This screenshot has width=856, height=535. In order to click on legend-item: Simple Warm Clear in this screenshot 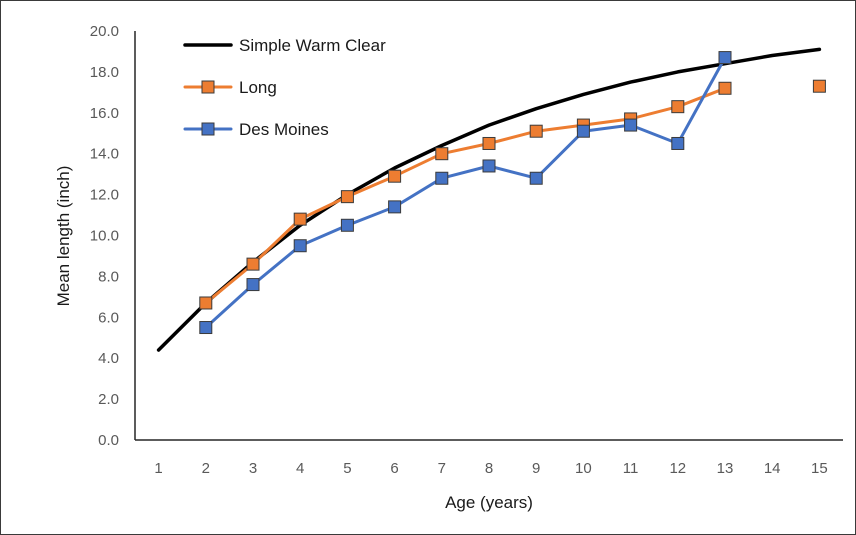, I will do `click(284, 45)`.